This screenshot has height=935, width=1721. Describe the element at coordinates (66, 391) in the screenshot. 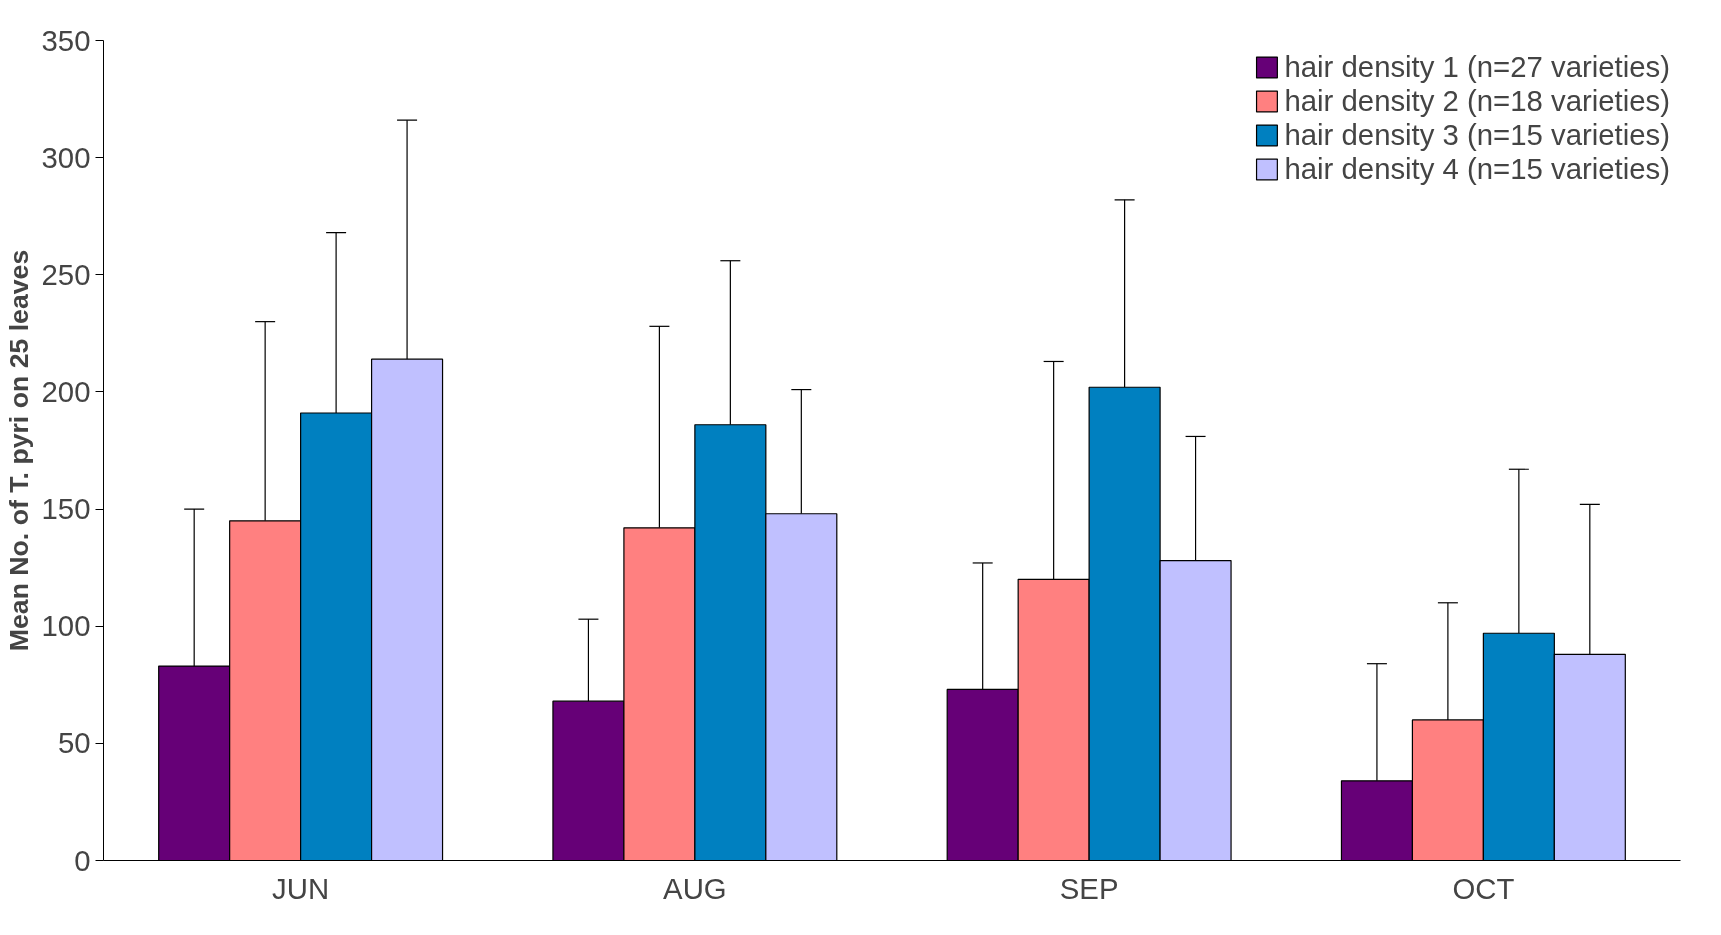

I see `y-tick-label: 200` at that location.